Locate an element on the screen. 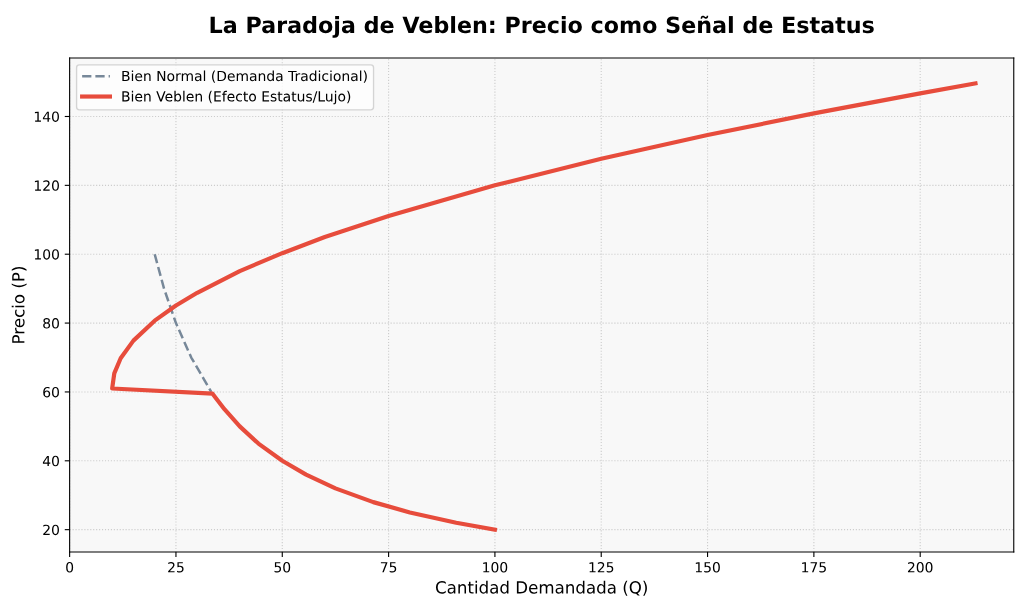  x-tick-label: 125 is located at coordinates (601, 567).